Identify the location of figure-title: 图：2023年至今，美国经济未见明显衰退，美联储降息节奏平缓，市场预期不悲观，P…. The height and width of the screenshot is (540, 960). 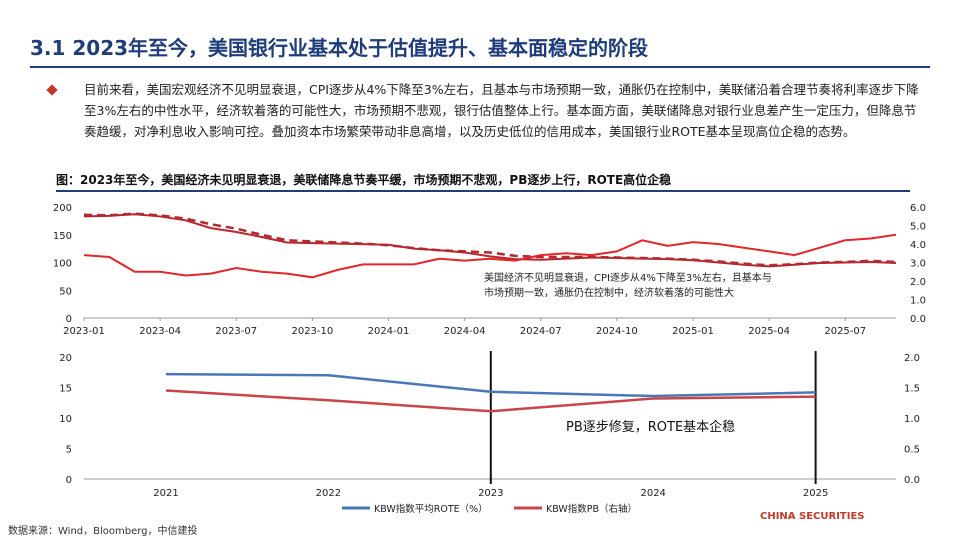
(364, 180).